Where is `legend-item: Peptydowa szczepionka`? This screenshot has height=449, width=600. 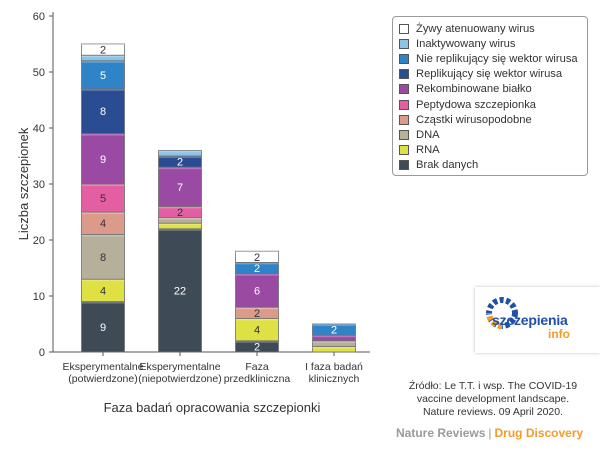 legend-item: Peptydowa szczepionka is located at coordinates (493, 104).